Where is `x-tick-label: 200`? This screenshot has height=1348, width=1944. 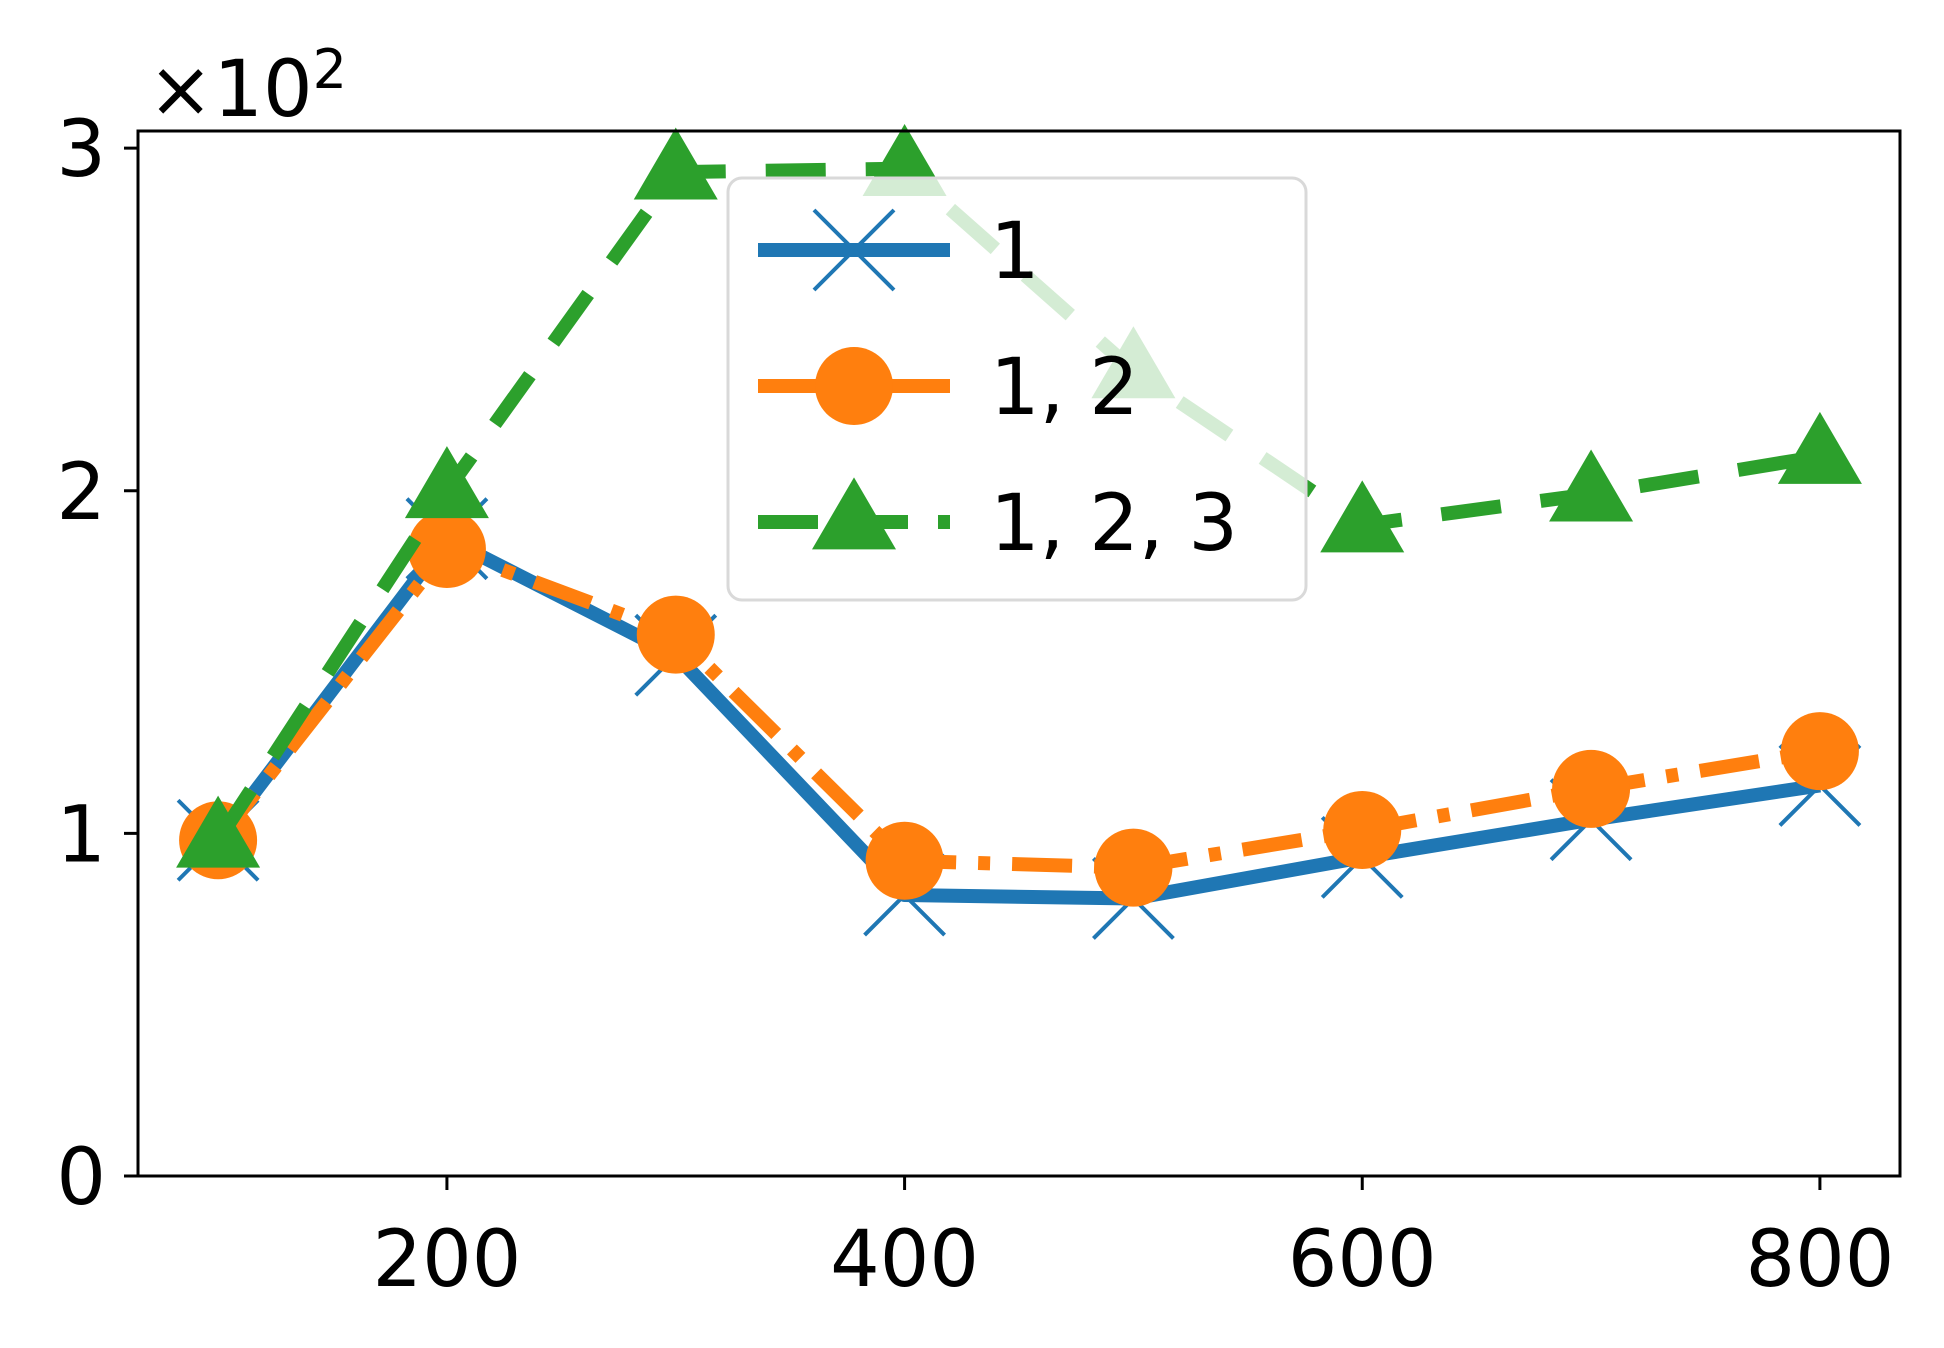 x-tick-label: 200 is located at coordinates (446, 1260).